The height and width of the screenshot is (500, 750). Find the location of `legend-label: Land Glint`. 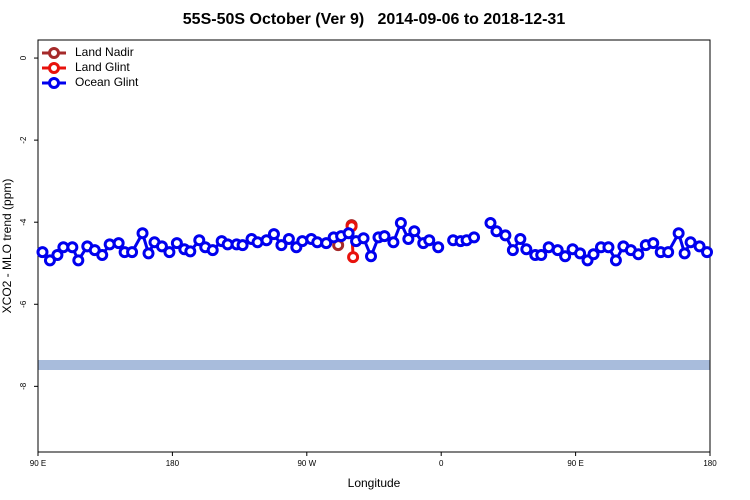

legend-label: Land Glint is located at coordinates (102, 67).